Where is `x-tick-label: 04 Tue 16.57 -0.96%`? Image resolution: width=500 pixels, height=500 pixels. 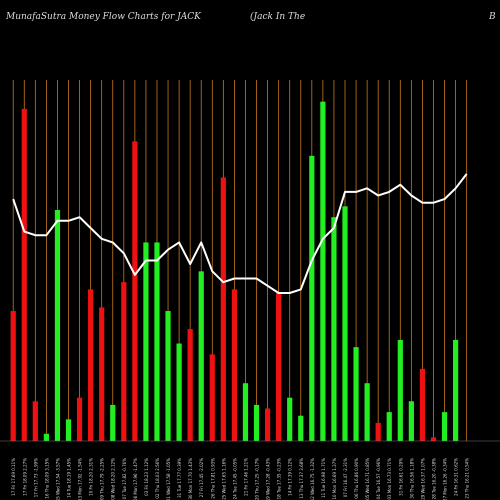 x-tick-label: 04 Tue 16.57 -0.96% is located at coordinates (378, 479).